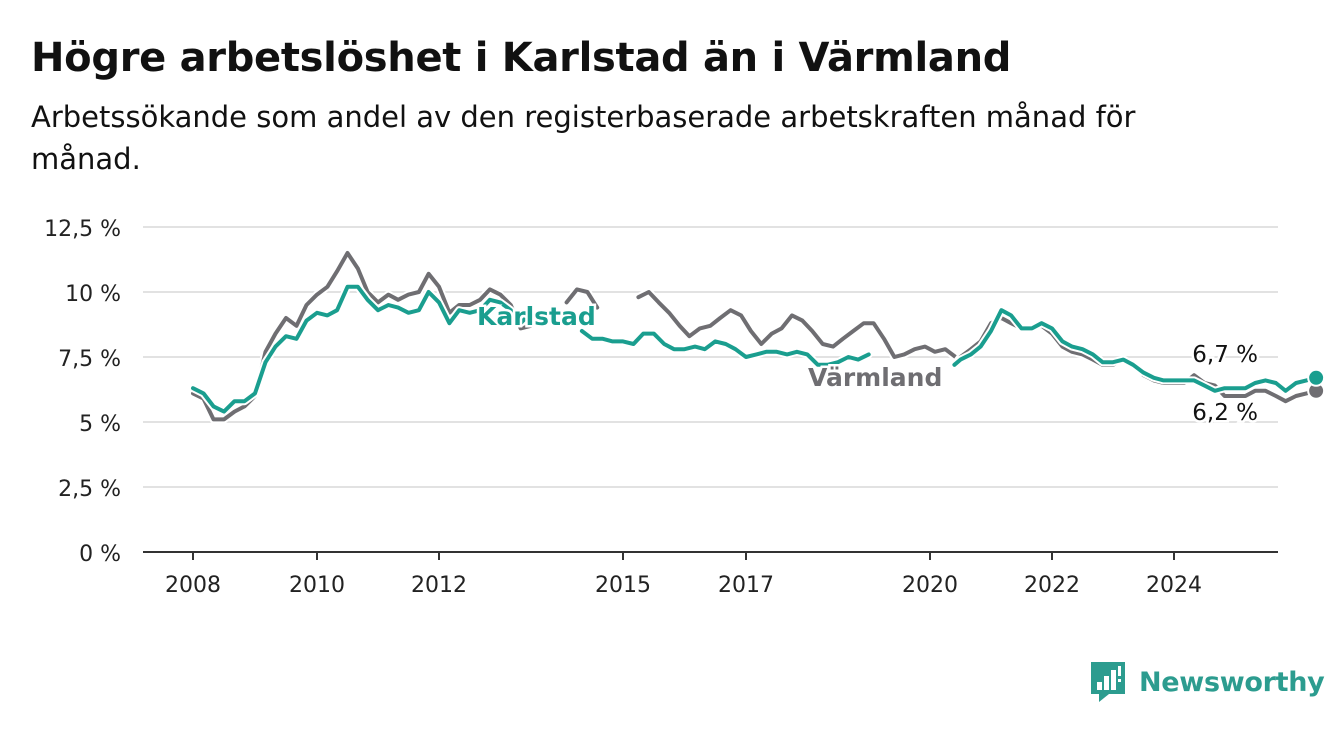  What do you see at coordinates (1225, 413) in the screenshot?
I see `end-value-label-värmland: 6,2 %` at bounding box center [1225, 413].